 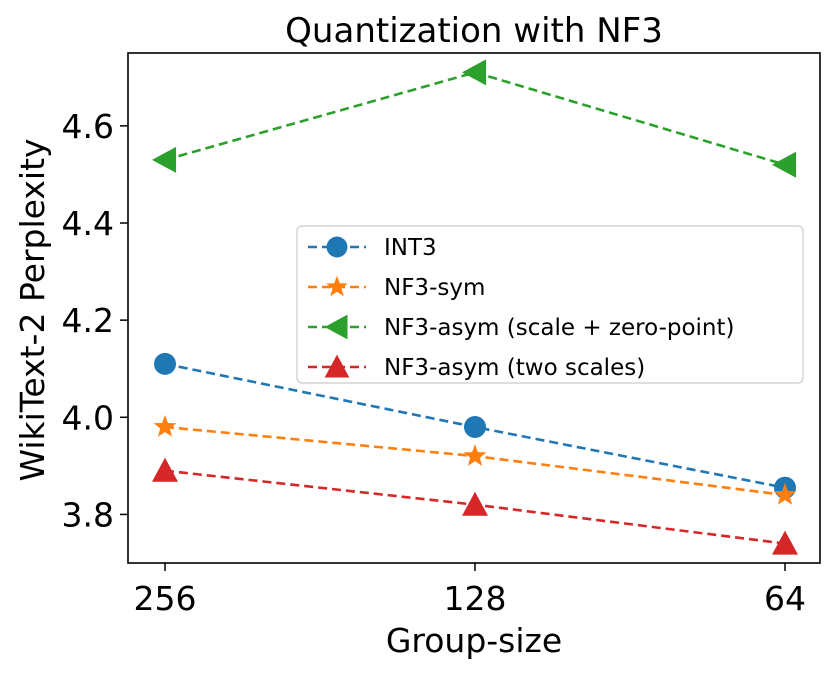 What do you see at coordinates (475, 598) in the screenshot?
I see `x-tick-label: 128` at bounding box center [475, 598].